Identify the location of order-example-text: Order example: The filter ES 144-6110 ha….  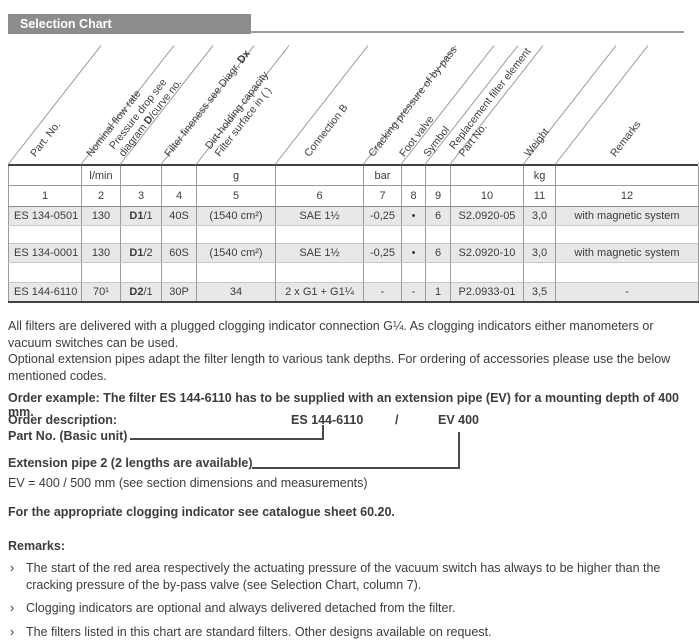
(343, 405).